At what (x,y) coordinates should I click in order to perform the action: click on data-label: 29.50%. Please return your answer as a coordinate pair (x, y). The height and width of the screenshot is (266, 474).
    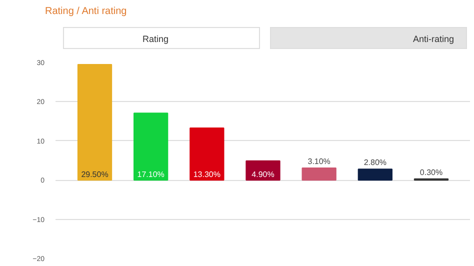
    Looking at the image, I should click on (94, 174).